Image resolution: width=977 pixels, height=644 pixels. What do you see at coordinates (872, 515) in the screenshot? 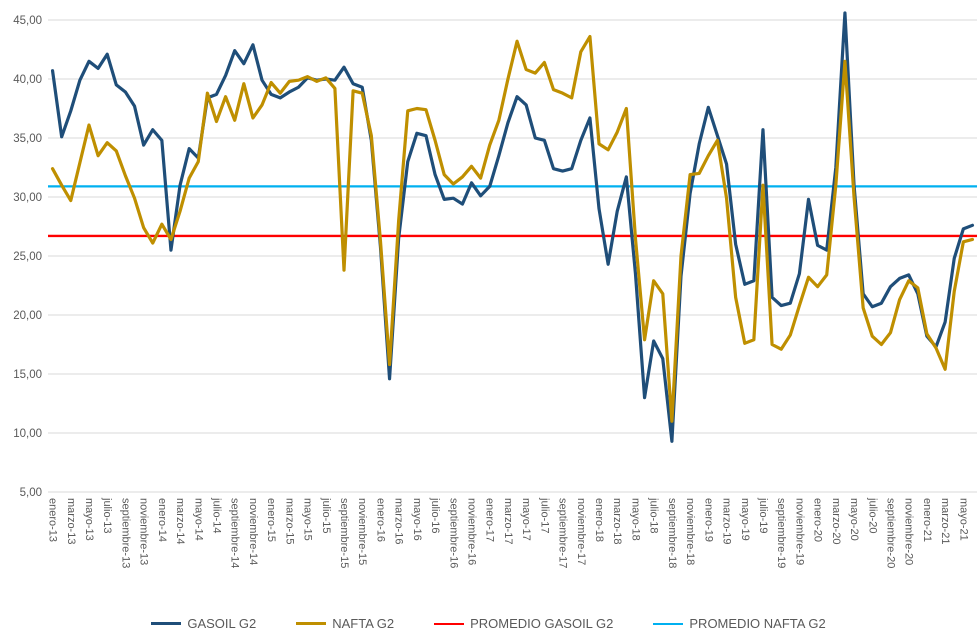
I see `x-axis-tick-label: julio-20` at bounding box center [872, 515].